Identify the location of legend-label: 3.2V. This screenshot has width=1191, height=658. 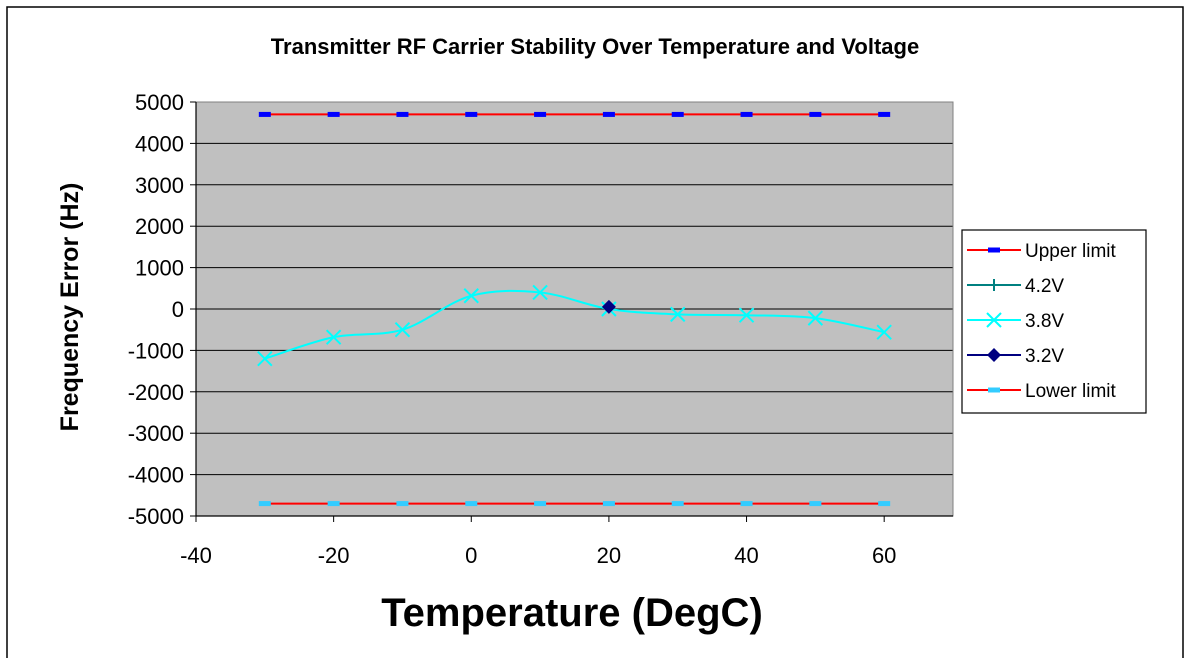
(1044, 356).